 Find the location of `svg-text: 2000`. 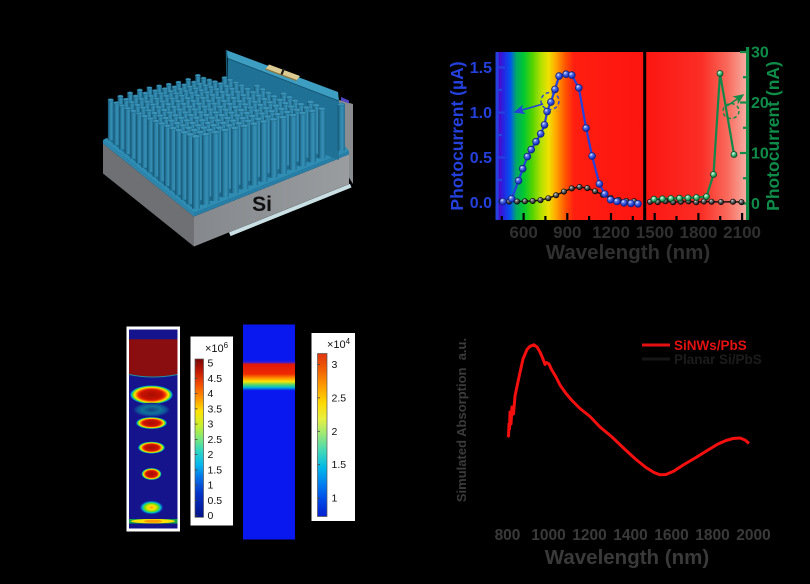

svg-text: 2000 is located at coordinates (753, 535).